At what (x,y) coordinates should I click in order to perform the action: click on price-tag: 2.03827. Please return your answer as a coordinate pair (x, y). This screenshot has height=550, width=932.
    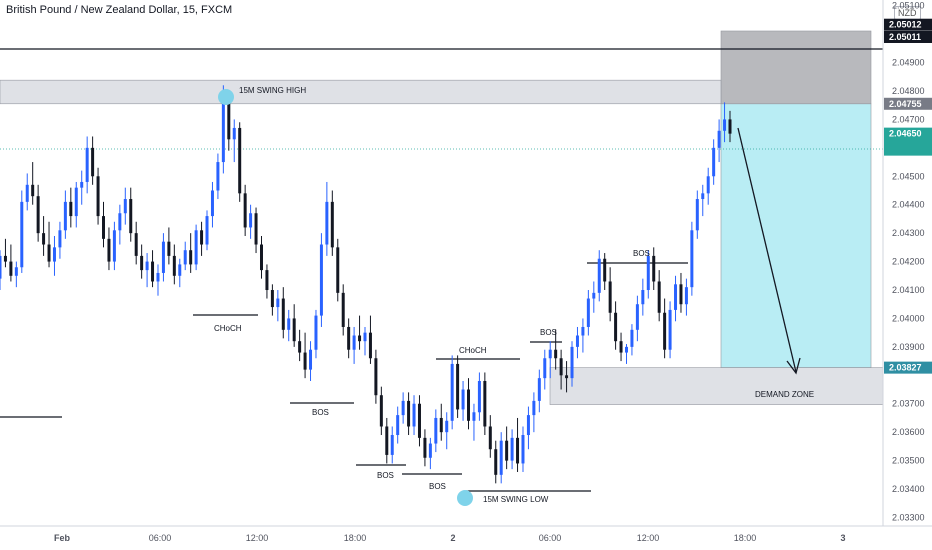
    Looking at the image, I should click on (908, 367).